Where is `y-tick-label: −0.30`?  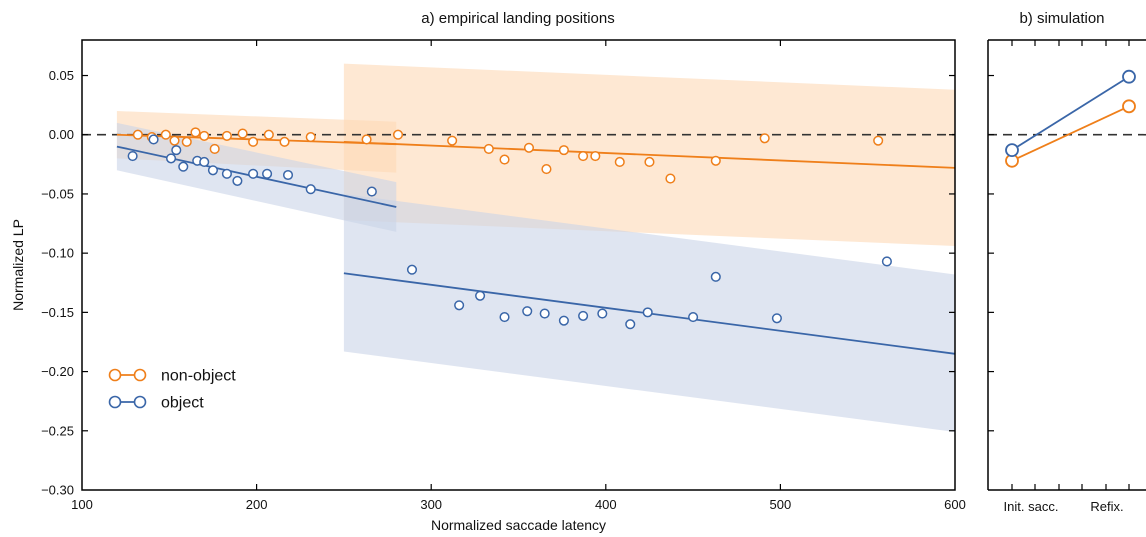 y-tick-label: −0.30 is located at coordinates (57, 490).